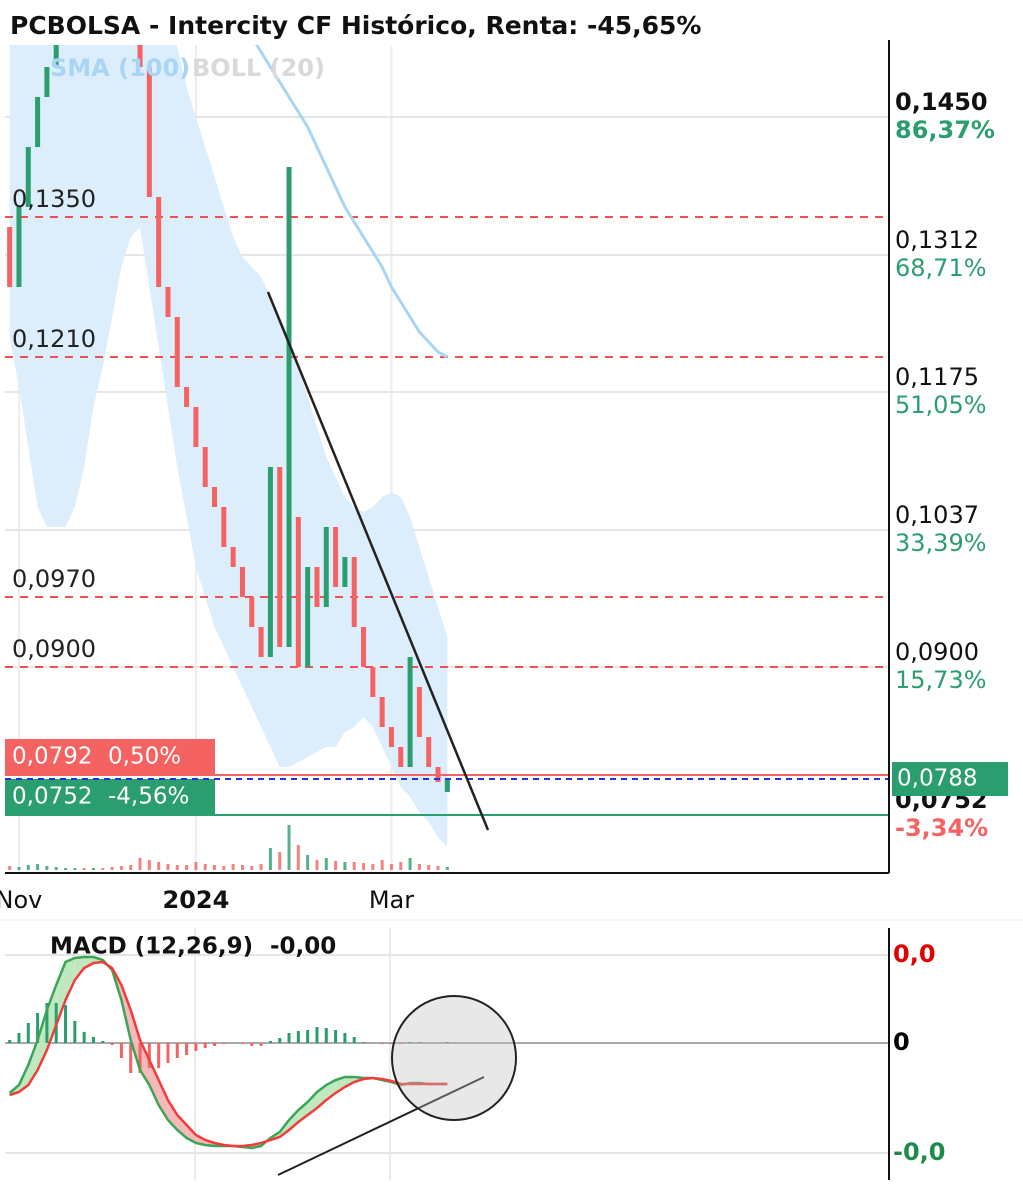  I want to click on macd-current: -0,00, so click(303, 947).